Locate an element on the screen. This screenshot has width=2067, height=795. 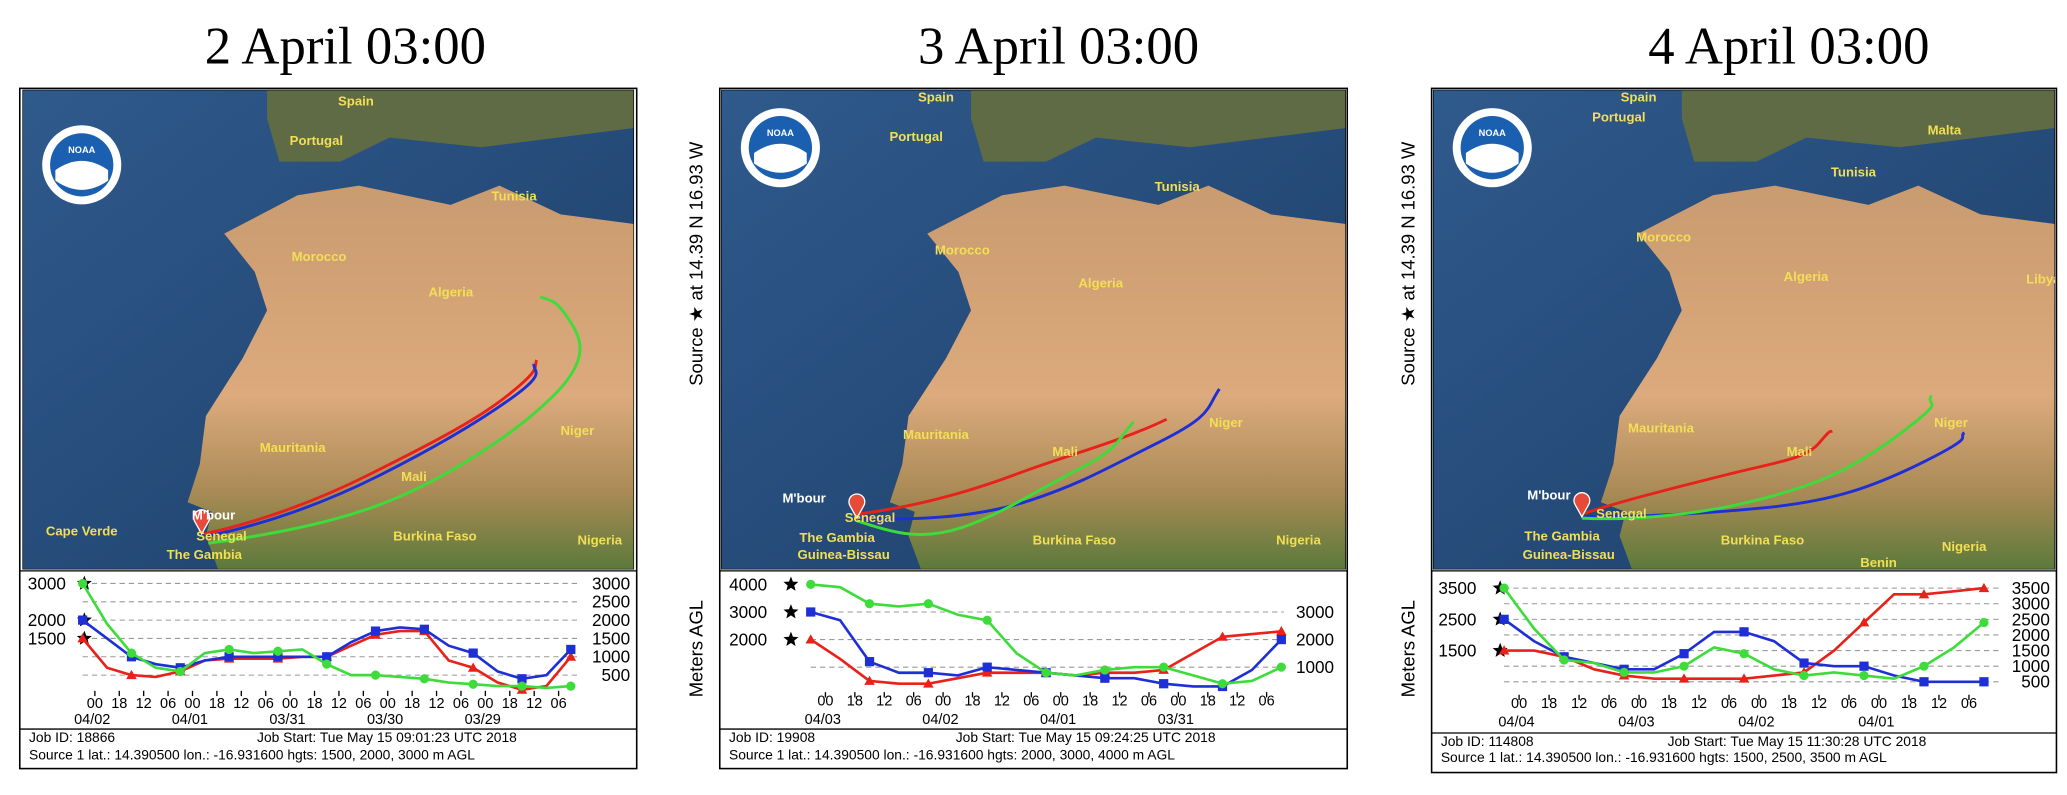
job-start: Job Start: Tue May 15 09:24:25 UTC 2018 is located at coordinates (1086, 737).